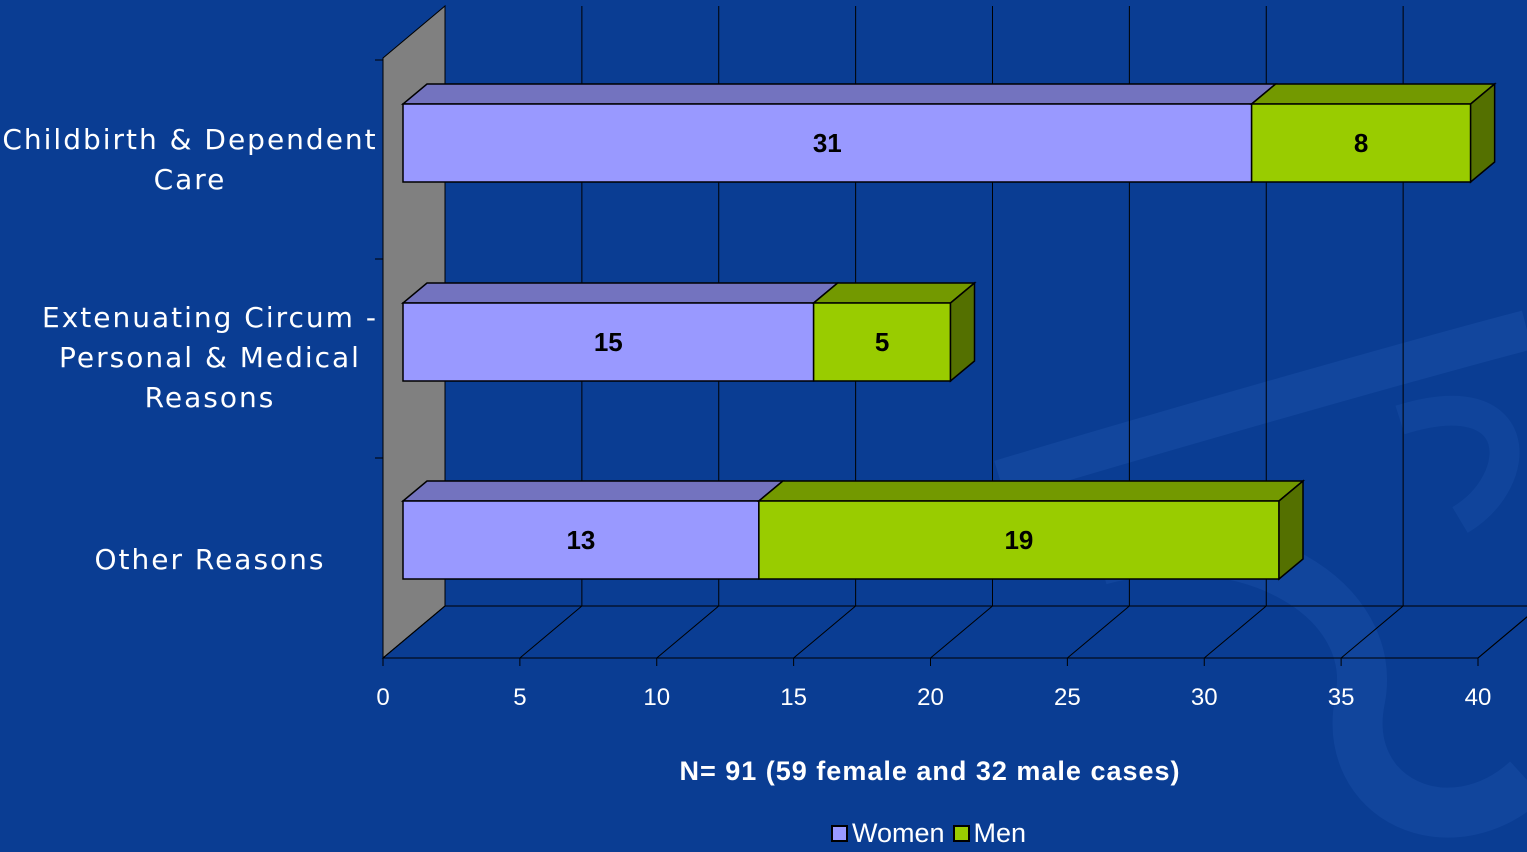 Image resolution: width=1527 pixels, height=852 pixels. I want to click on bar-segment-men: 5, so click(894, 332).